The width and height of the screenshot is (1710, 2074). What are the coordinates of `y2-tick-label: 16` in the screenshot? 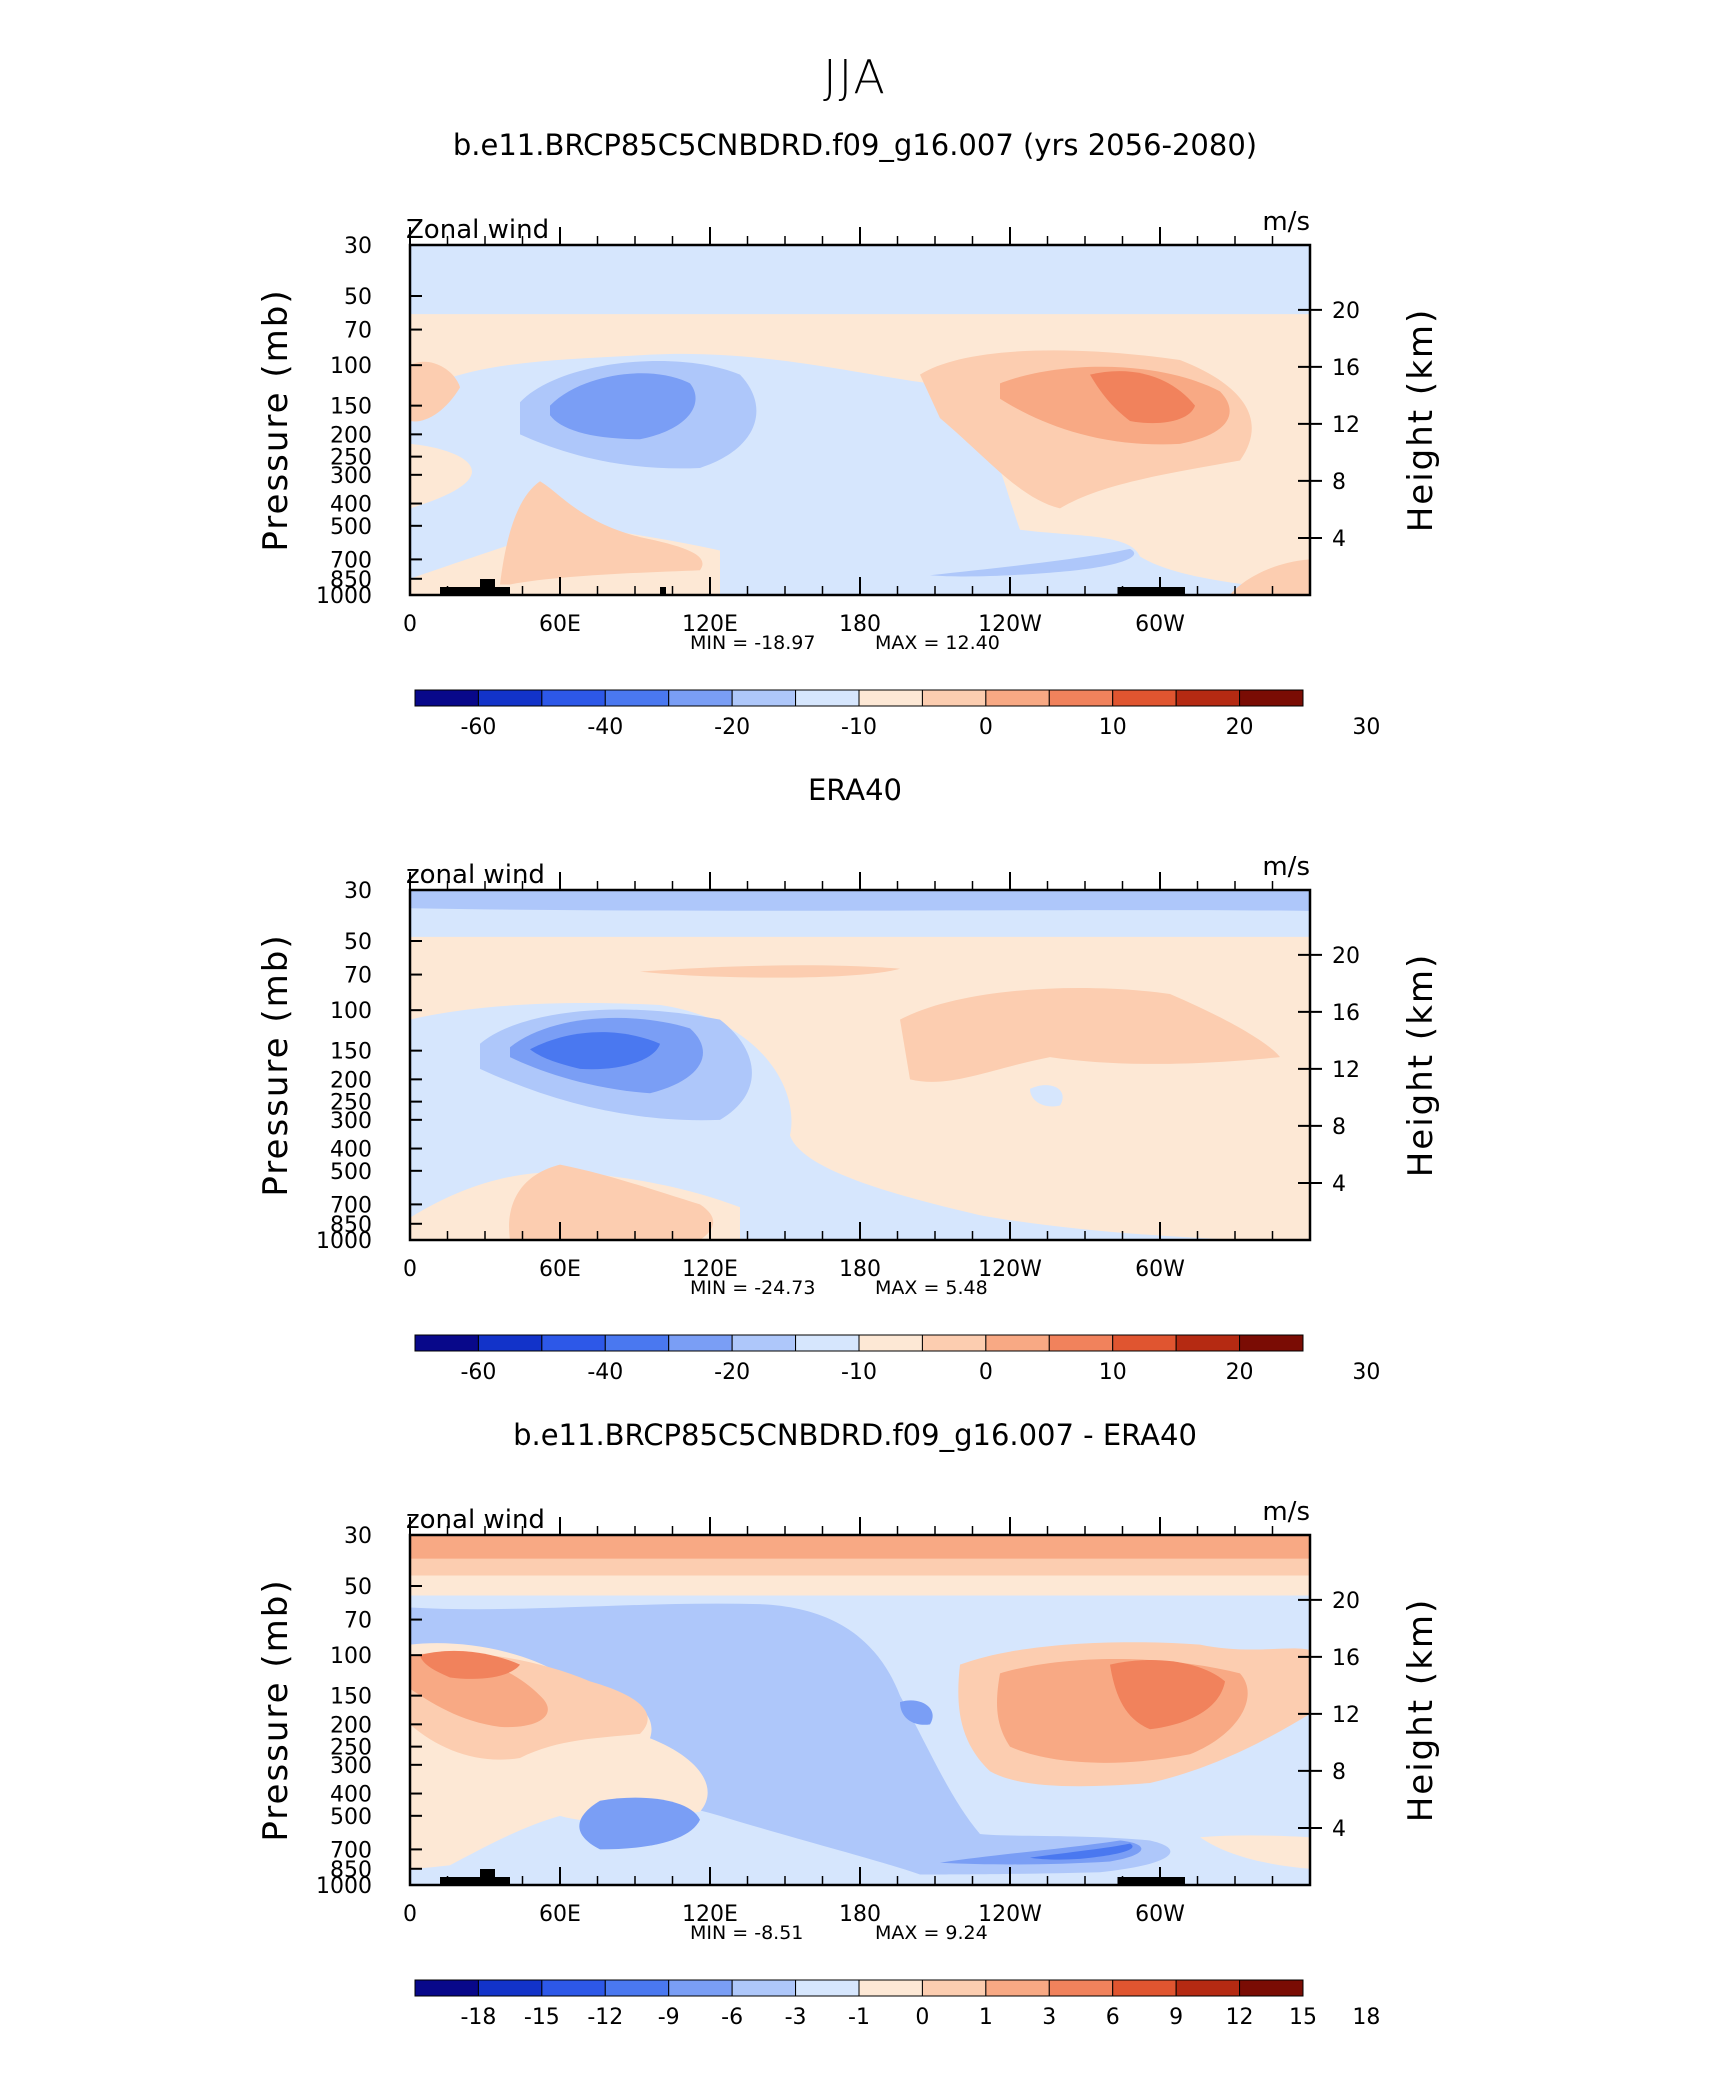 It's located at (1346, 1013).